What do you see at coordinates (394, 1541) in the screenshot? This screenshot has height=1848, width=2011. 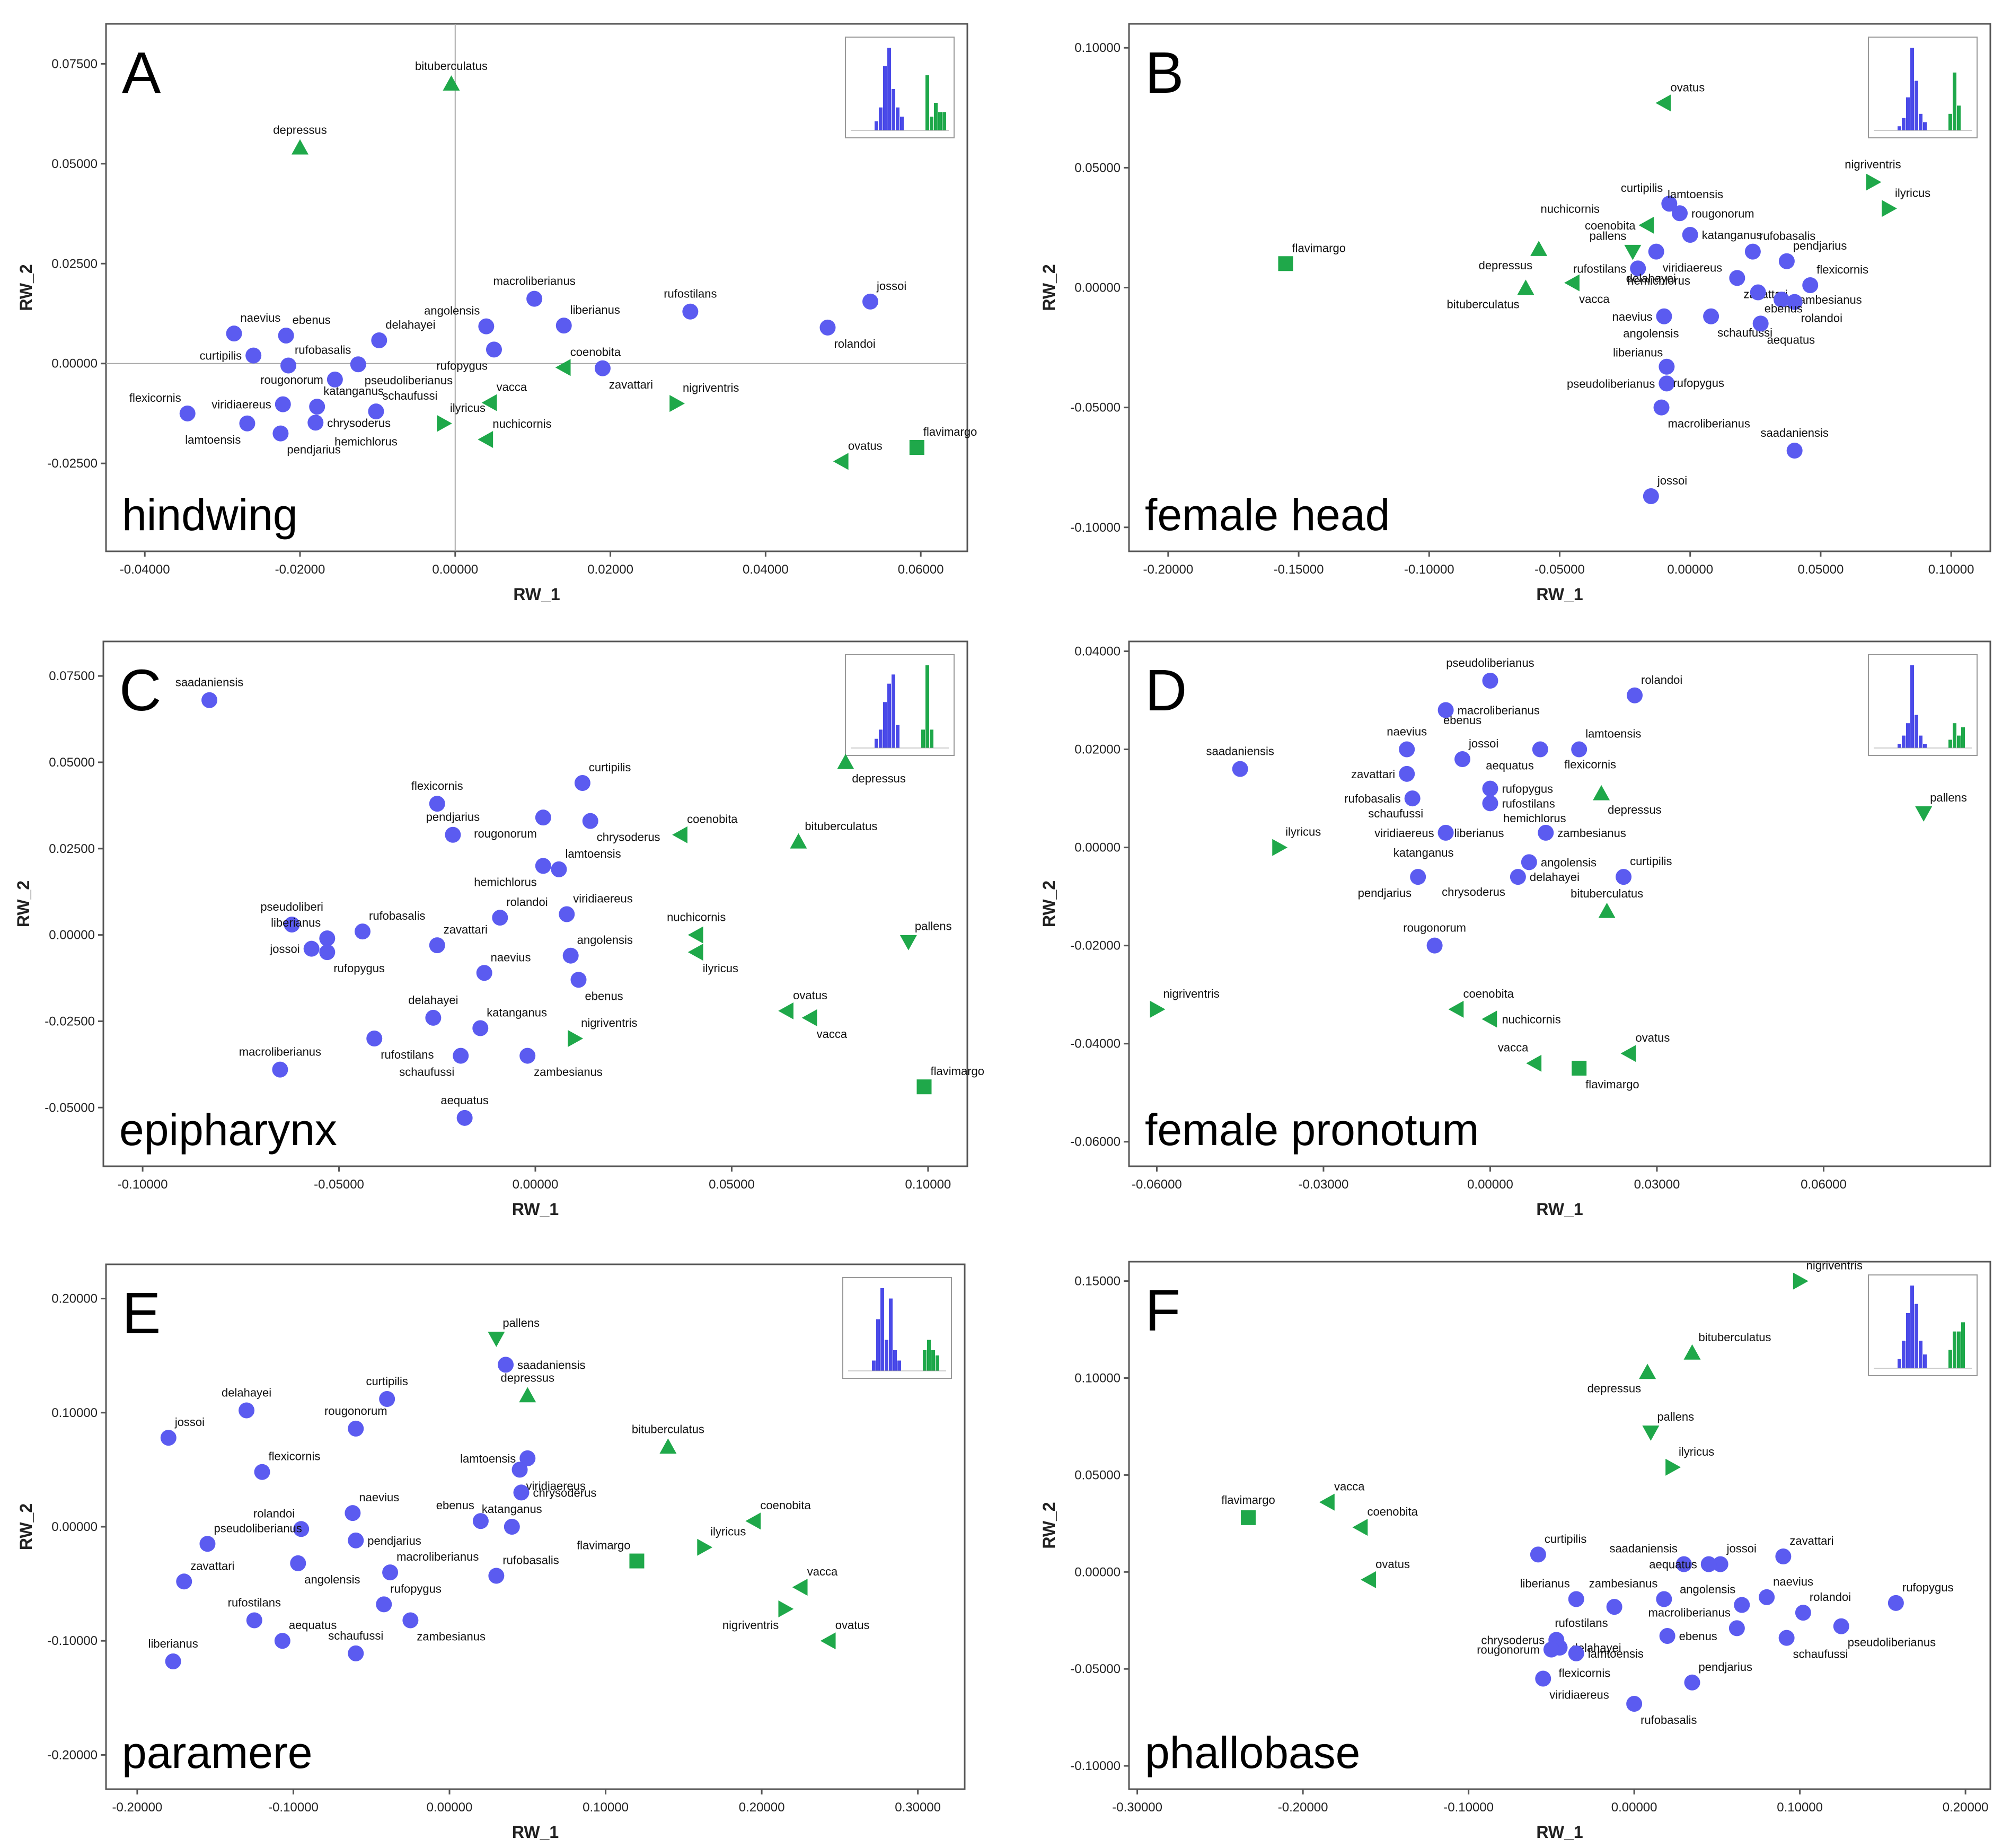 I see `point-label: pendjarius` at bounding box center [394, 1541].